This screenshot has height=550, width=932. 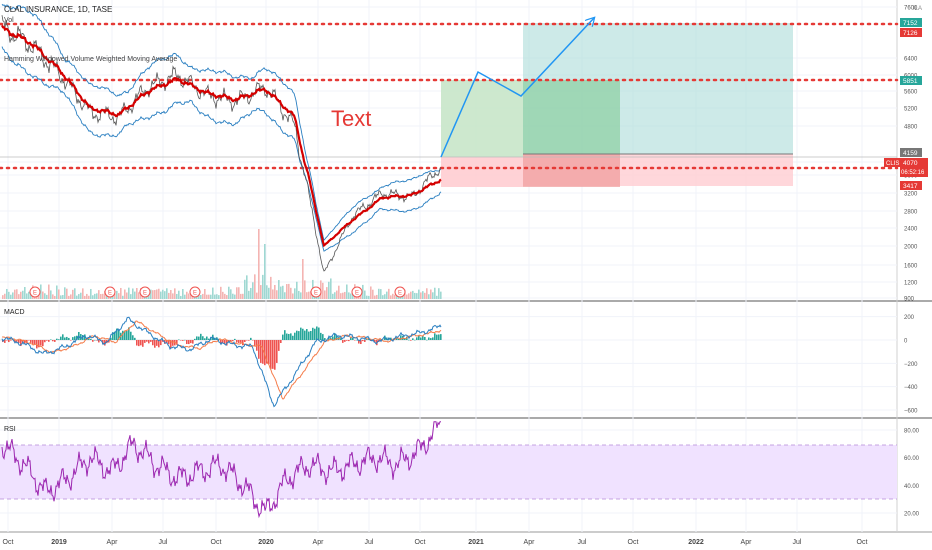 What do you see at coordinates (266, 542) in the screenshot?
I see `time-tick-label: 2020` at bounding box center [266, 542].